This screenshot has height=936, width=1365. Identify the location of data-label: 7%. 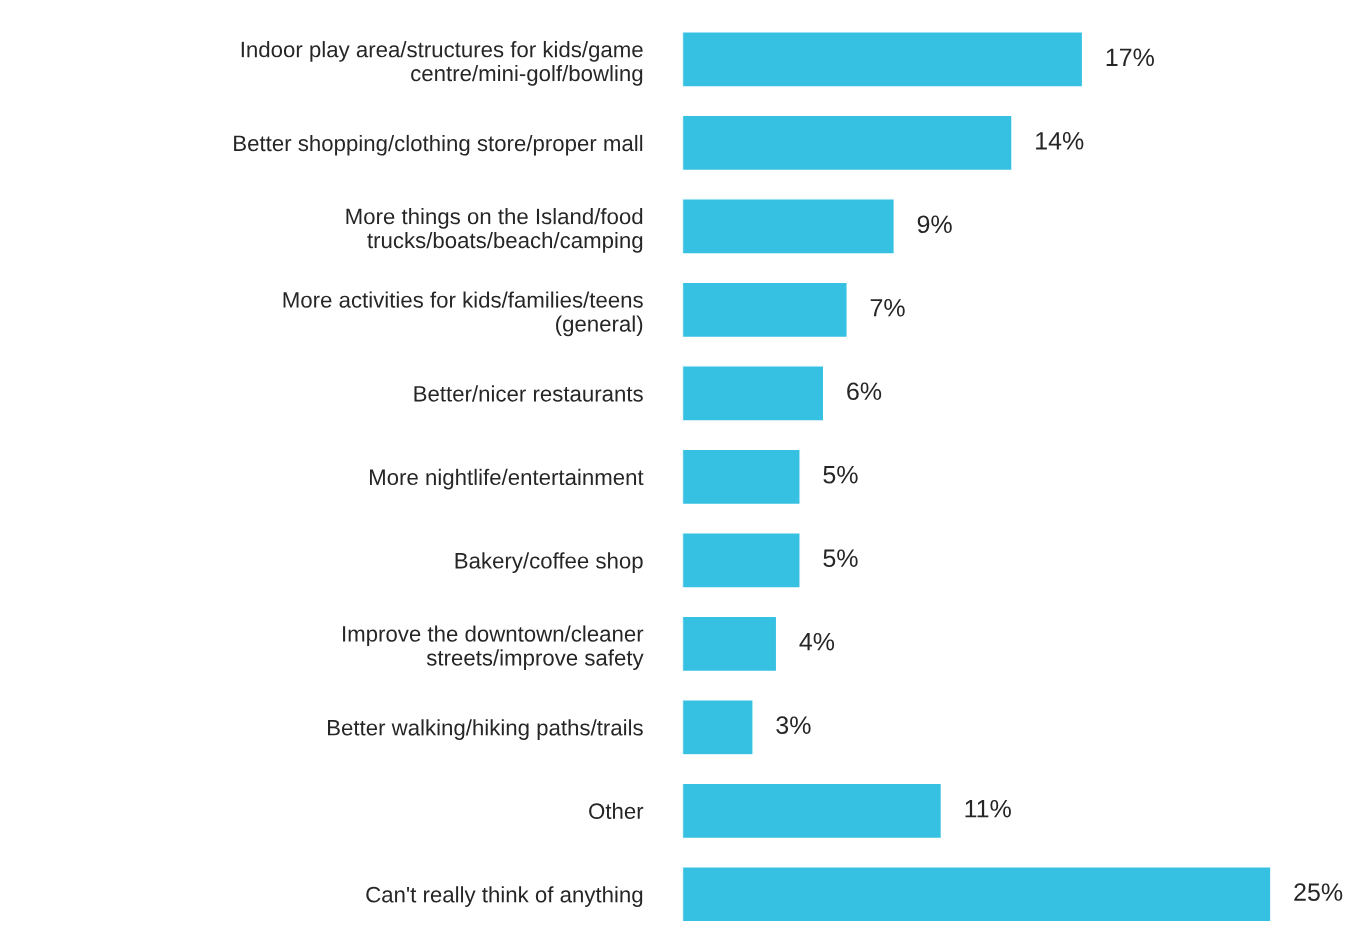
(887, 308).